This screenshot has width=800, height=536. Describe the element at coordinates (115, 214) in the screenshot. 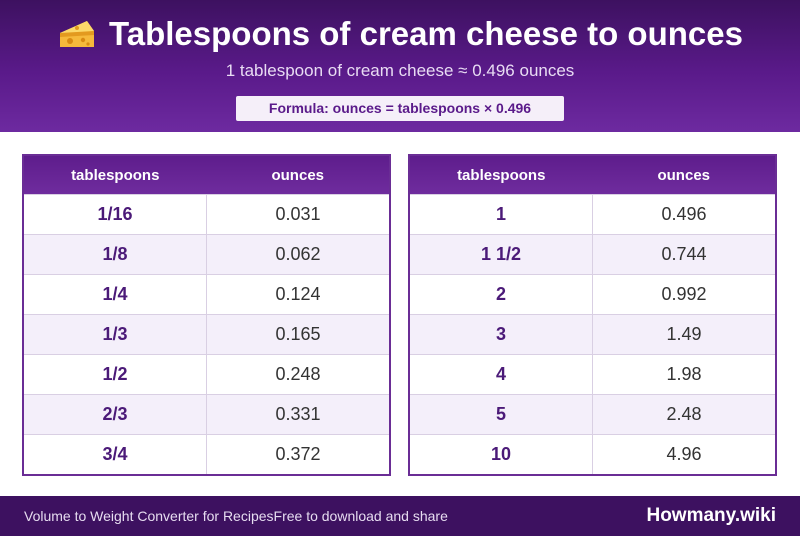

I see `tablespoons-cell: 1/16` at that location.